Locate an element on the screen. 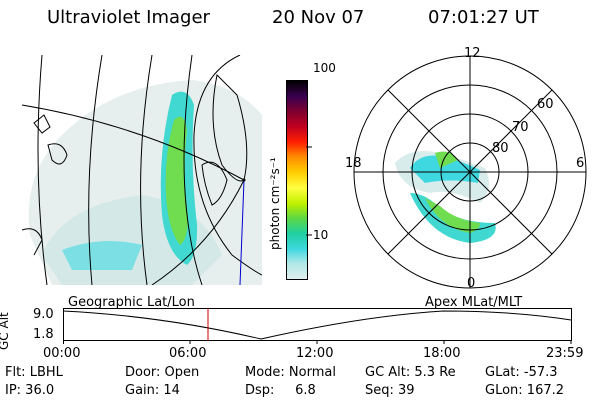  emission-band is located at coordinates (445, 169).